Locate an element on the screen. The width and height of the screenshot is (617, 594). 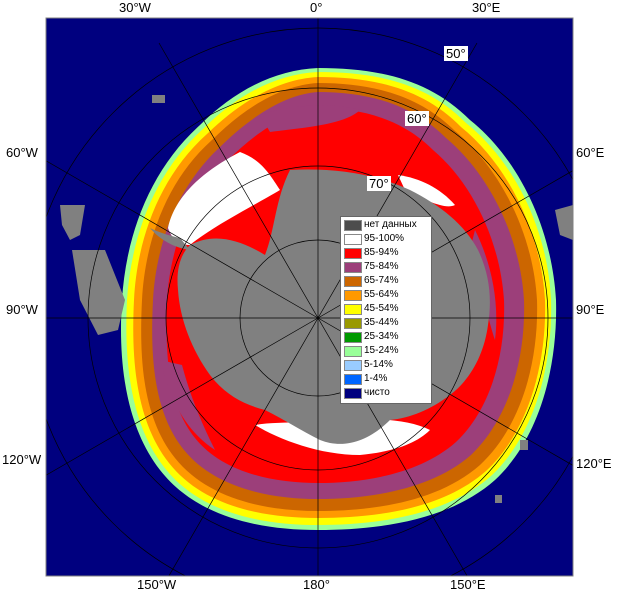
legend-item: 5-14% is located at coordinates (386, 365).